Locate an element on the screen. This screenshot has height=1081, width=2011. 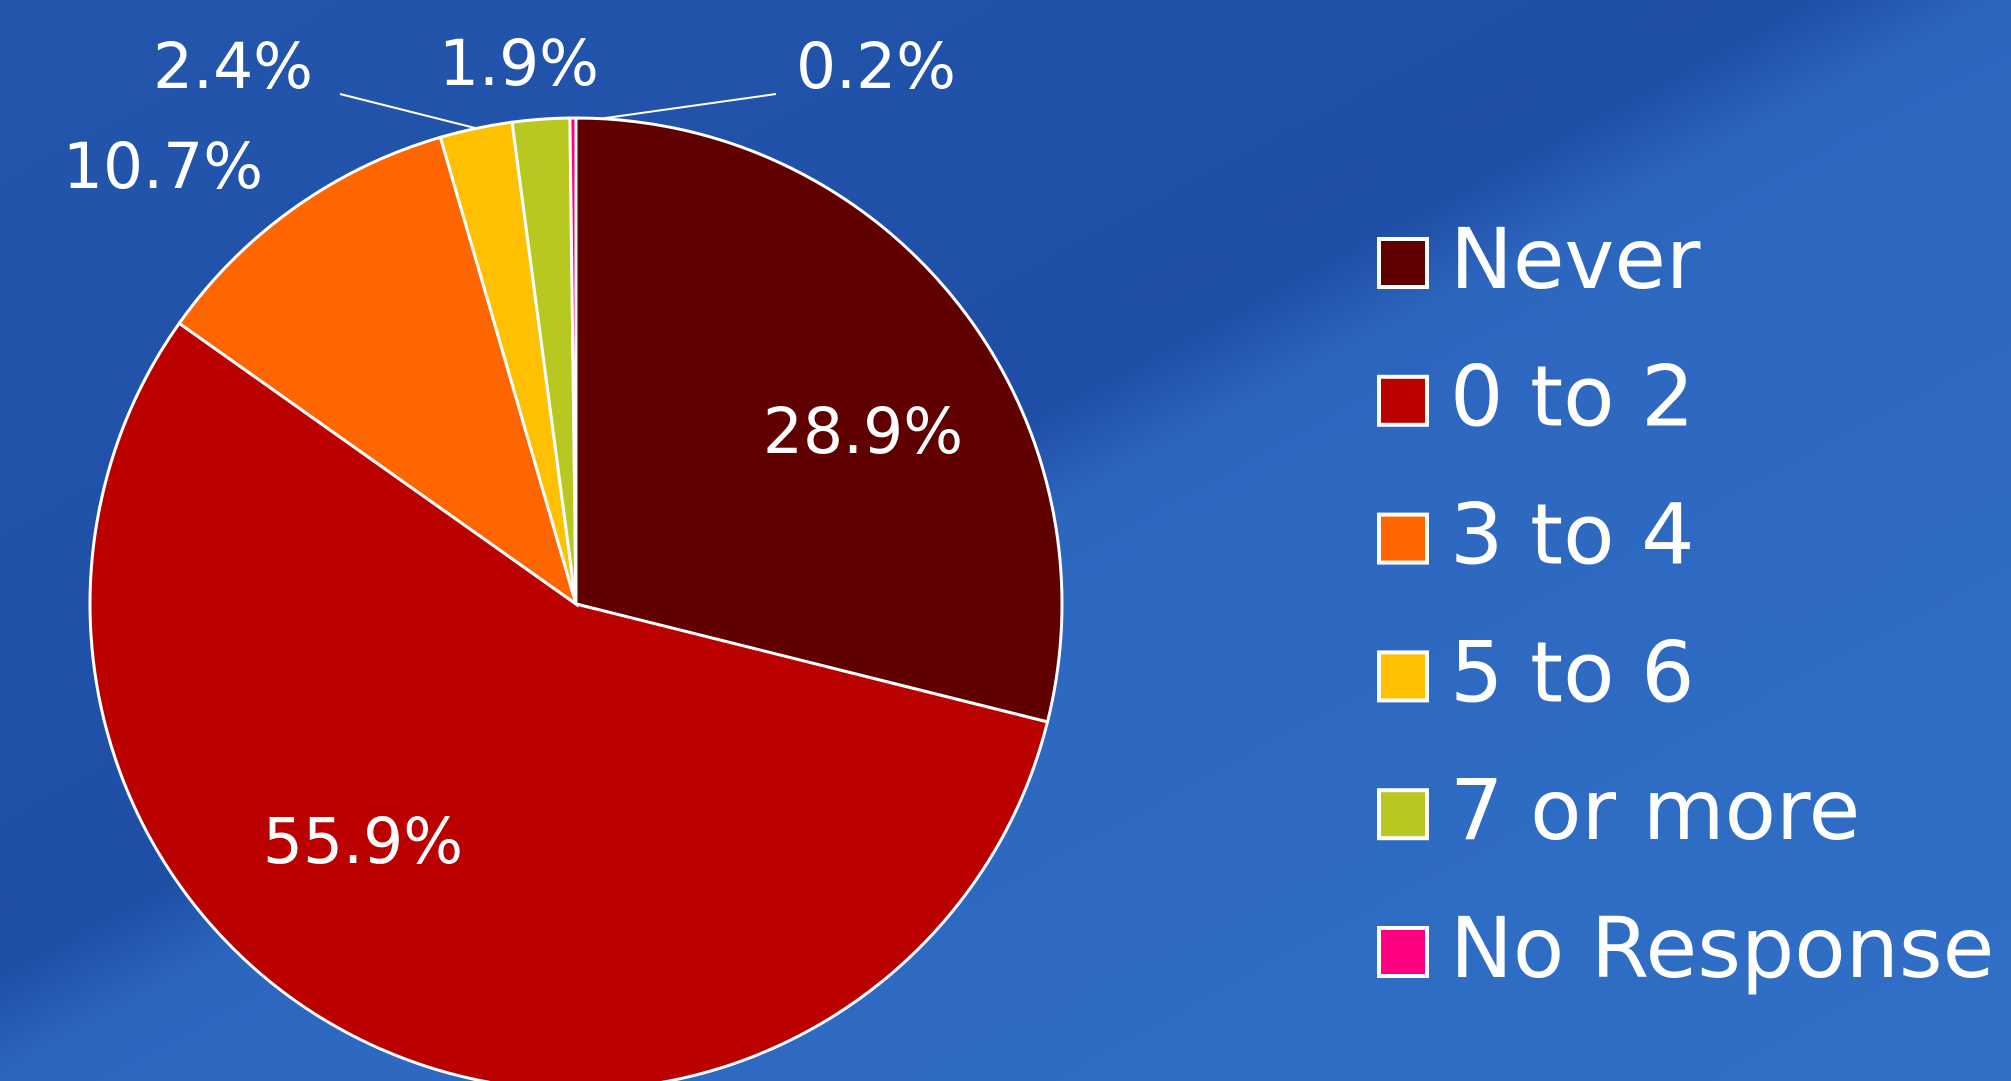
legend-label: 0 to 2 is located at coordinates (1572, 397).